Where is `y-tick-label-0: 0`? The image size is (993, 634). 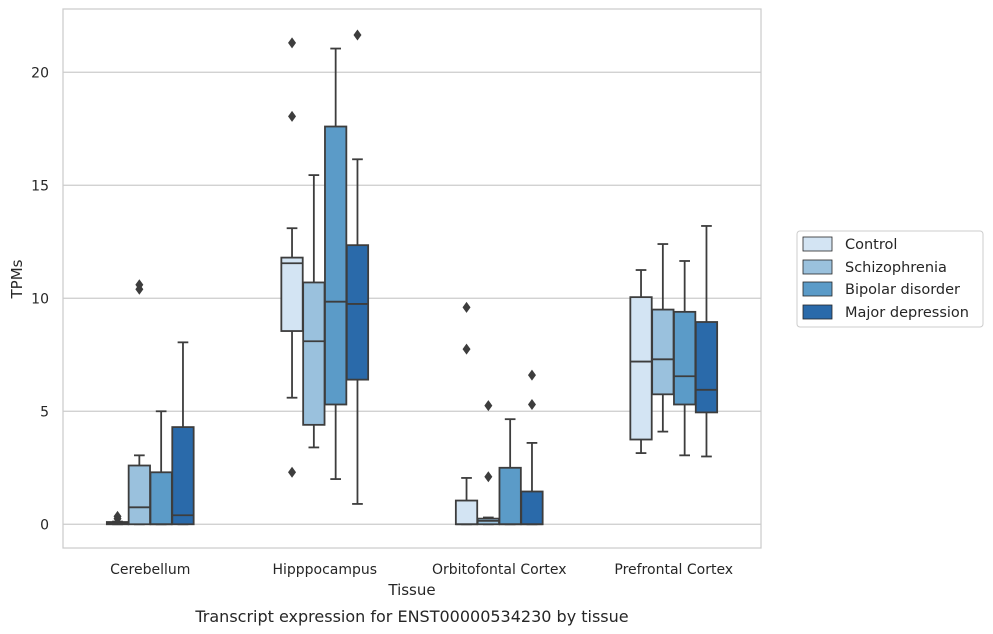
y-tick-label-0: 0 is located at coordinates (44, 525).